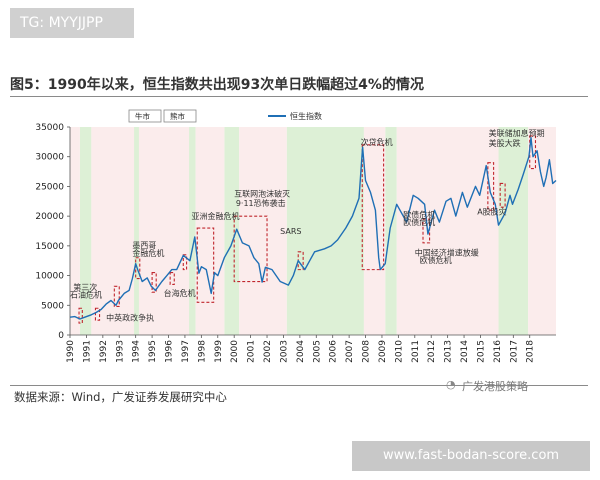 The image size is (600, 480). Describe the element at coordinates (144, 245) in the screenshot. I see `annotation-3: 墨西哥` at that location.